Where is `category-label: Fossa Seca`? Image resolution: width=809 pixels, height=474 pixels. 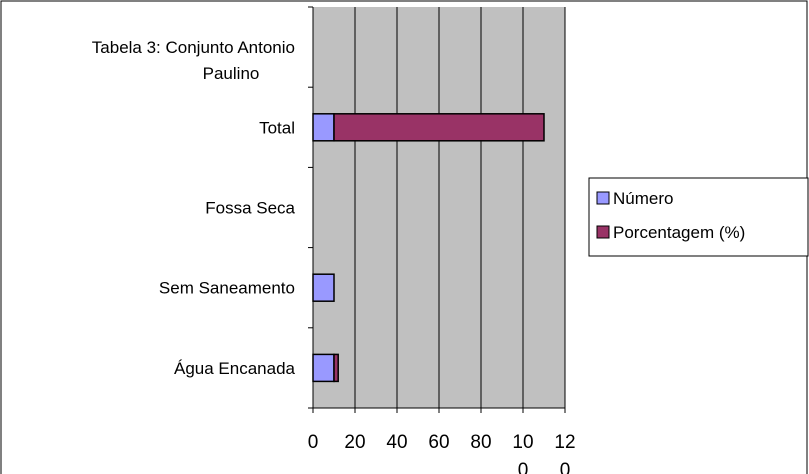 category-label: Fossa Seca is located at coordinates (250, 208).